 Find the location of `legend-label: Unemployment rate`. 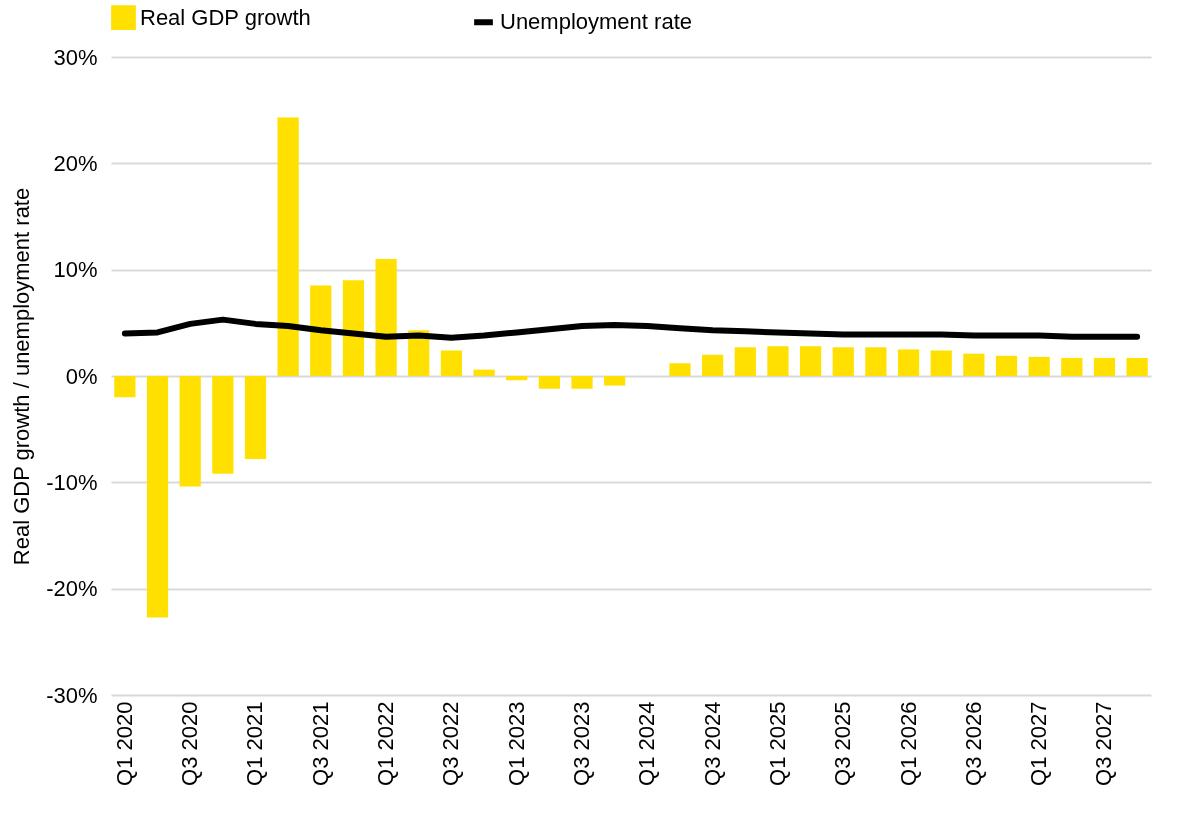

legend-label: Unemployment rate is located at coordinates (596, 22).